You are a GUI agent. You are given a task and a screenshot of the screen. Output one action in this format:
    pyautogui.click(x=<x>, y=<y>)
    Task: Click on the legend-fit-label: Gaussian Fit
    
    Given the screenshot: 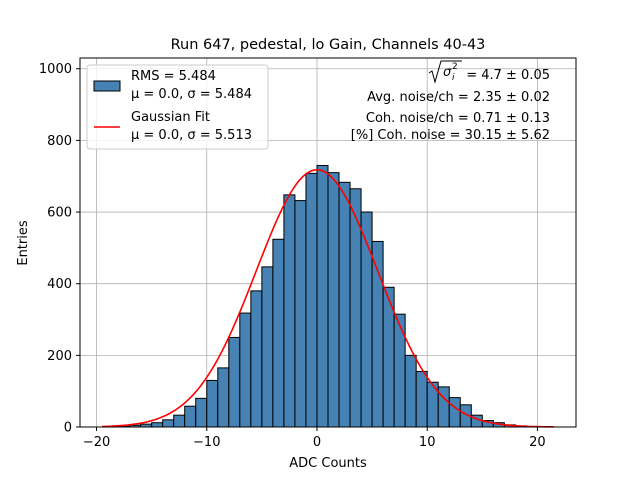 What is the action you would take?
    pyautogui.click(x=170, y=117)
    